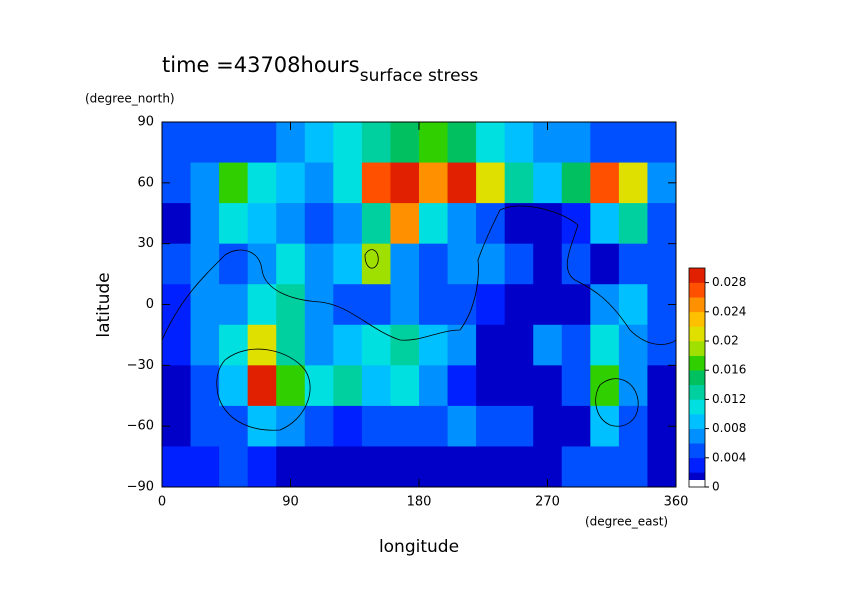 The image size is (842, 595). I want to click on colorbar-tick-label: 0.008, so click(729, 428).